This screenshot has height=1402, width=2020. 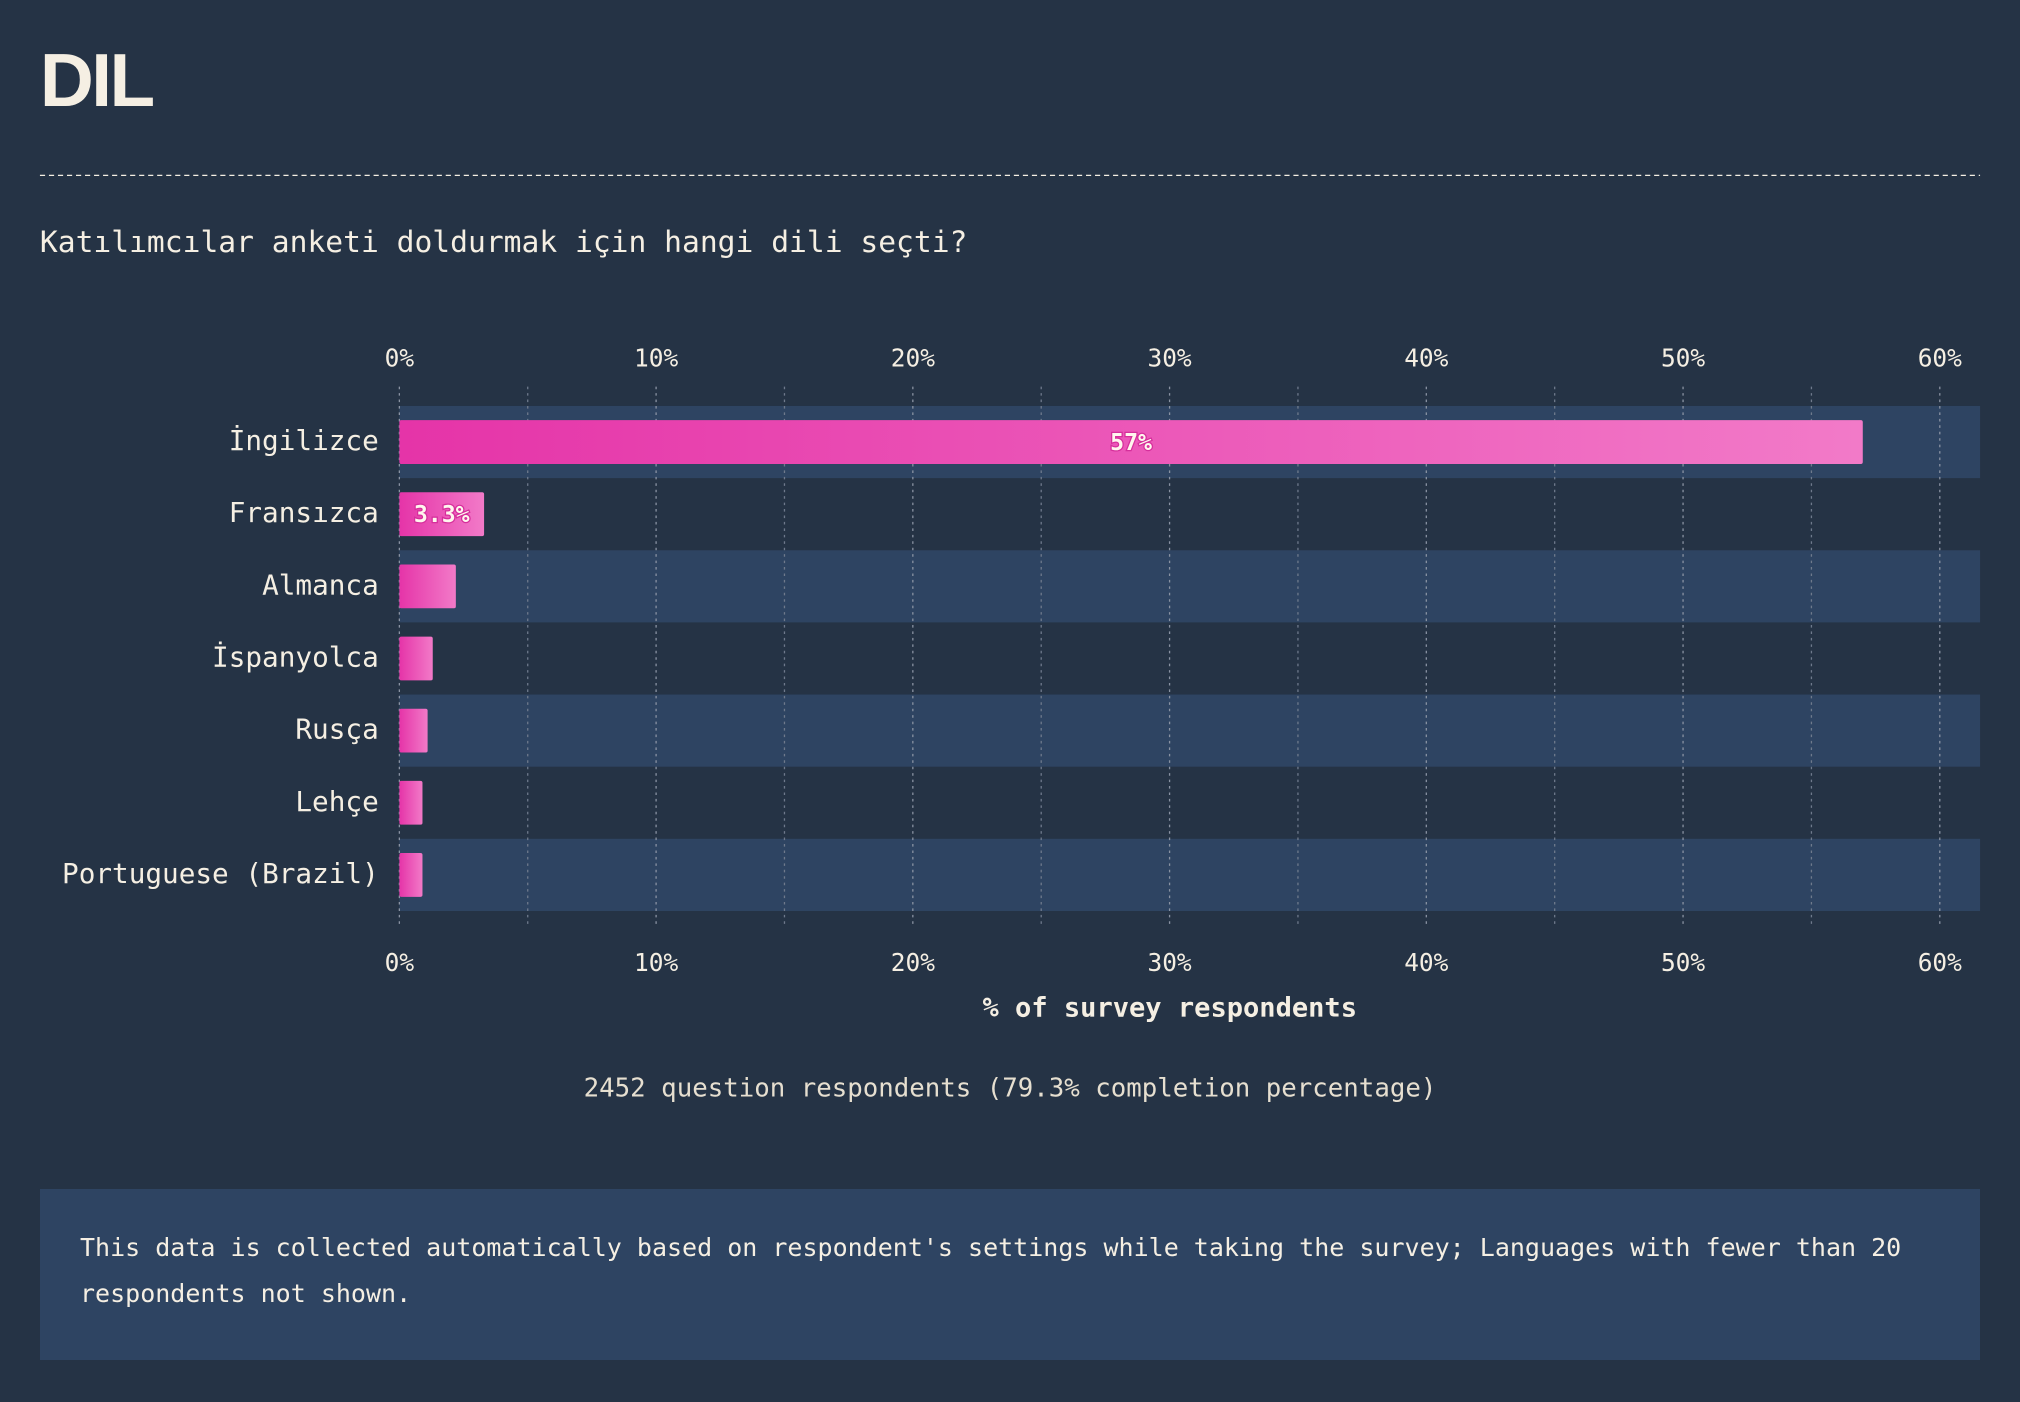 I want to click on category-label: İspanyolca, so click(x=295, y=656).